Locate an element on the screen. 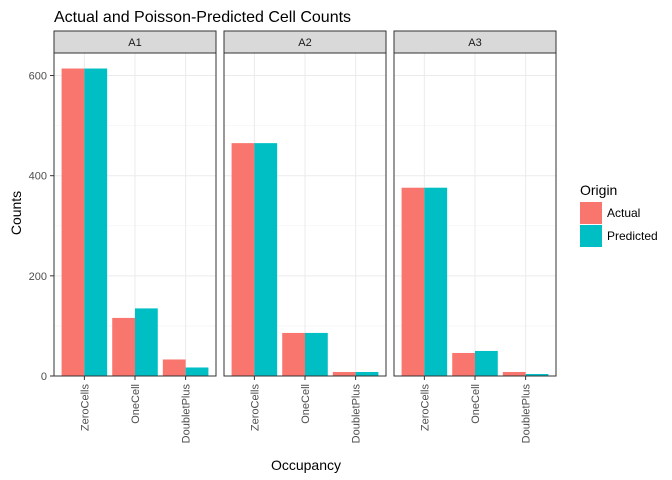  bar-a2-predicted-onecell is located at coordinates (316, 354).